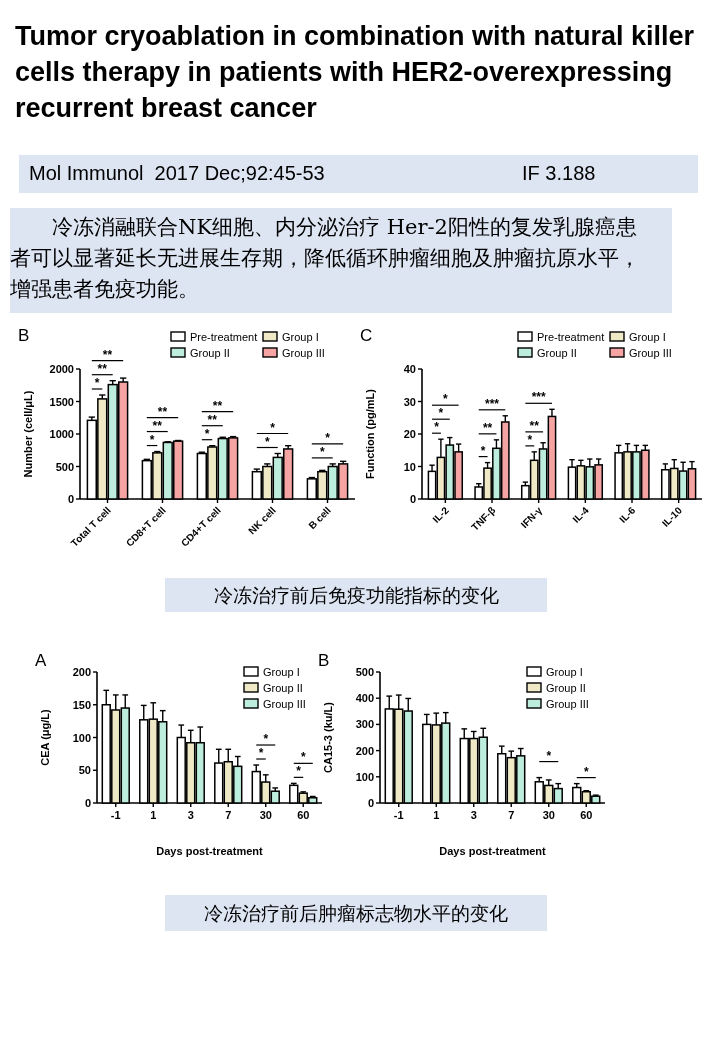 This screenshot has width=720, height=1040. Describe the element at coordinates (262, 520) in the screenshot. I see `x-tick-label: NK cell` at that location.